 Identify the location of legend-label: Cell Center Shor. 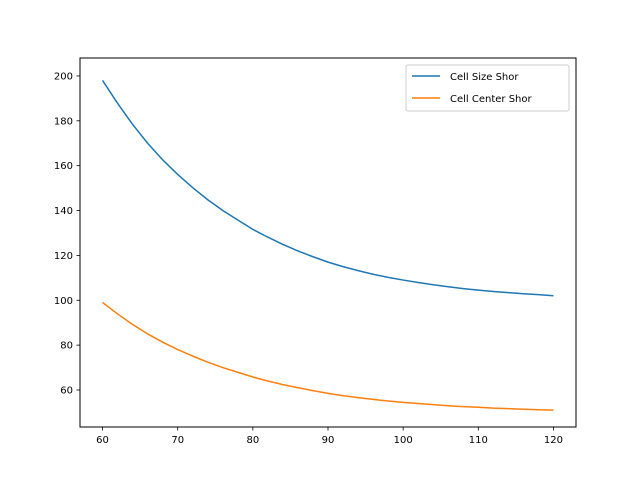
(491, 99).